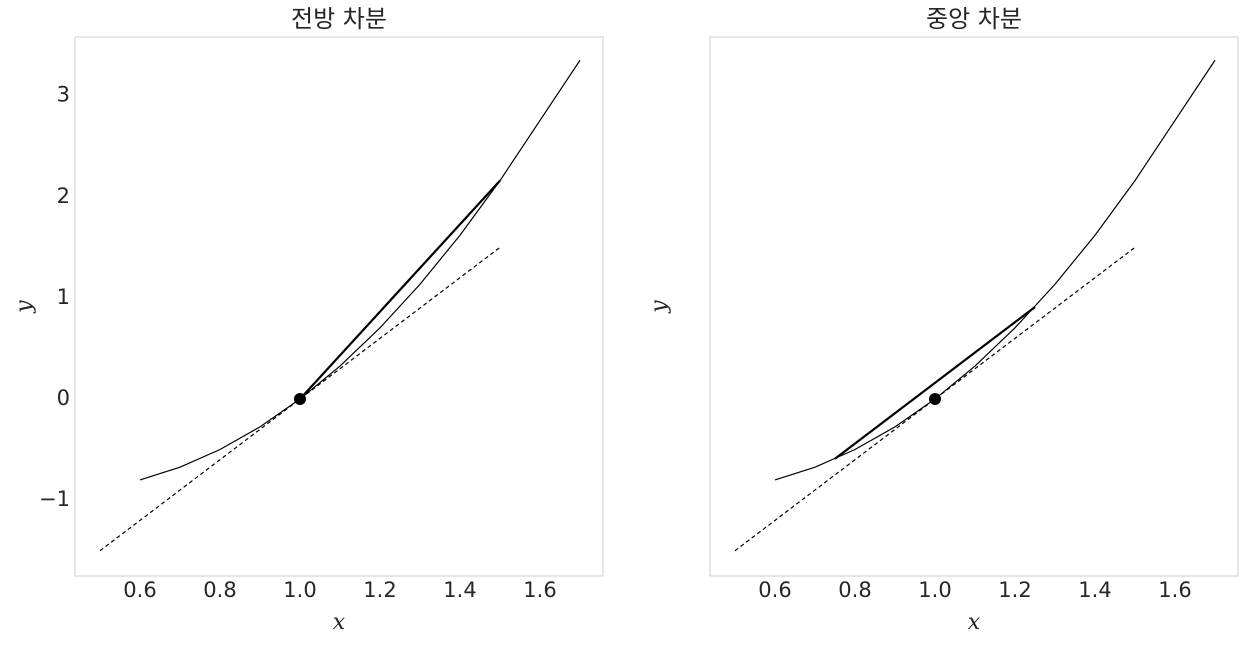 The width and height of the screenshot is (1247, 645). What do you see at coordinates (63, 297) in the screenshot?
I see `y-tick-label: 1` at bounding box center [63, 297].